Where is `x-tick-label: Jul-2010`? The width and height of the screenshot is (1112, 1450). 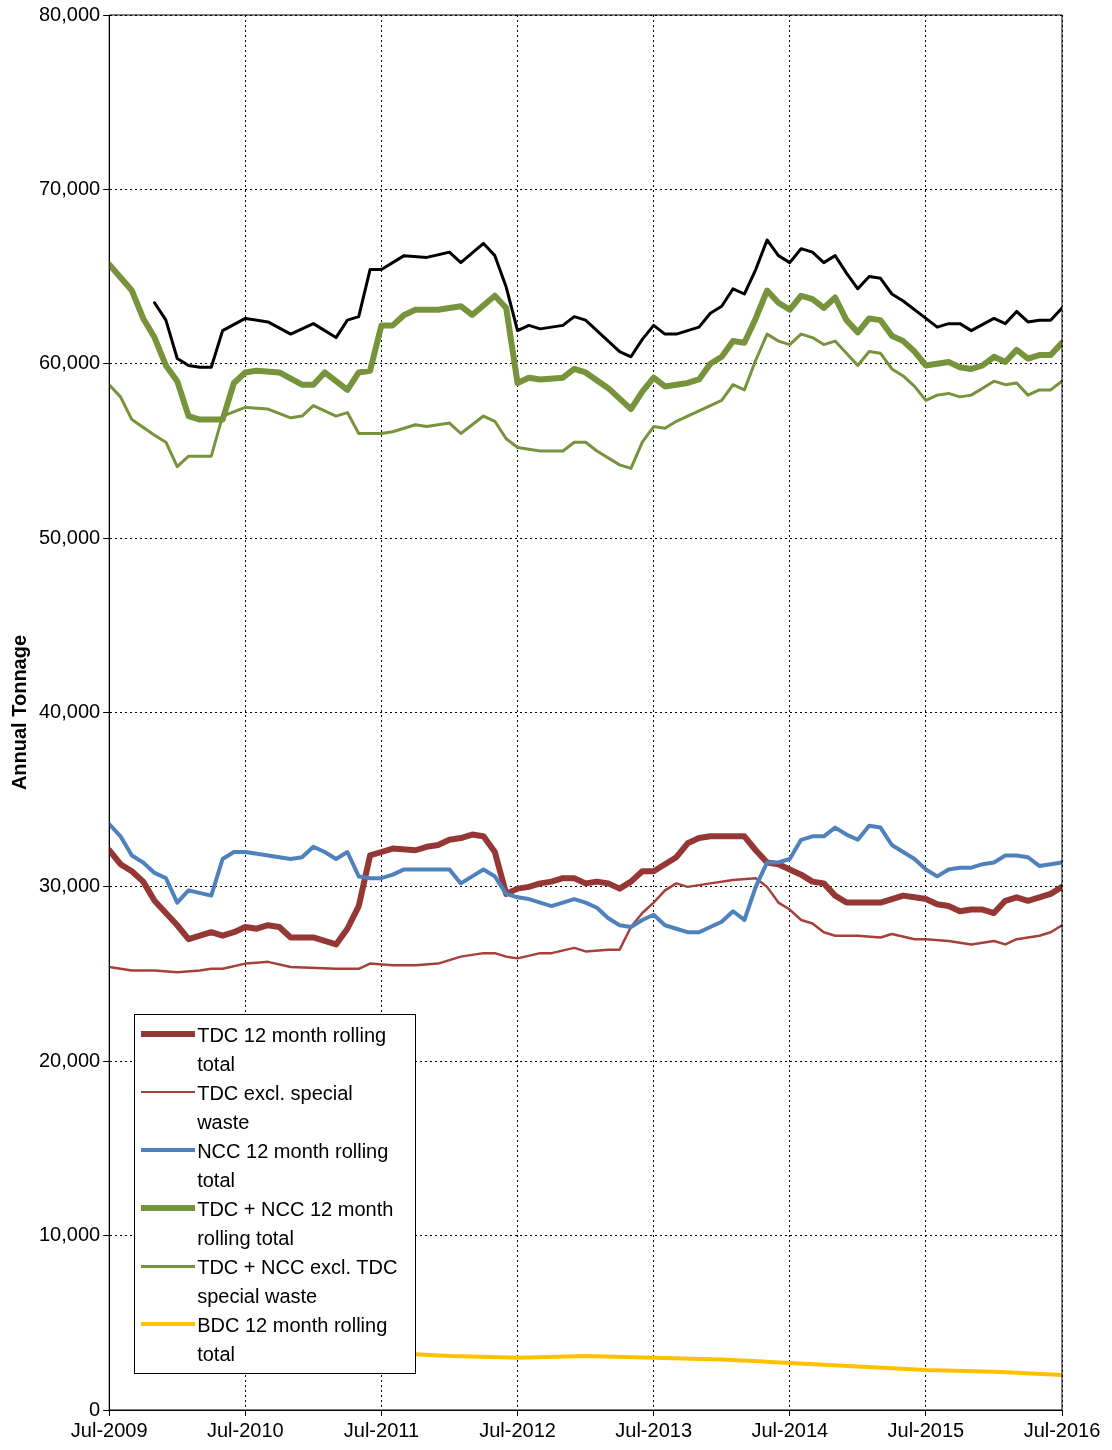
x-tick-label: Jul-2010 is located at coordinates (245, 1429).